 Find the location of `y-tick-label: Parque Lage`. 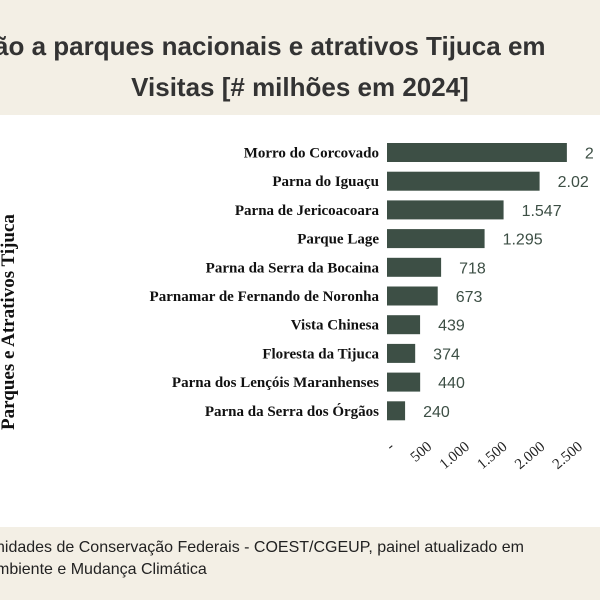

y-tick-label: Parque Lage is located at coordinates (338, 240).